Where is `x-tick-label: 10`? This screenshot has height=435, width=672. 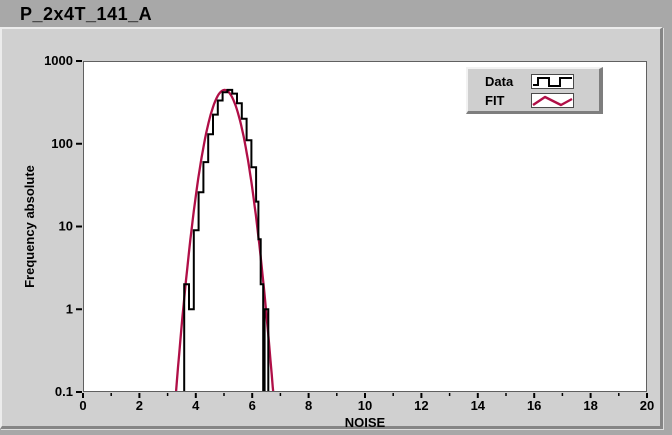
x-tick-label: 10 is located at coordinates (365, 405).